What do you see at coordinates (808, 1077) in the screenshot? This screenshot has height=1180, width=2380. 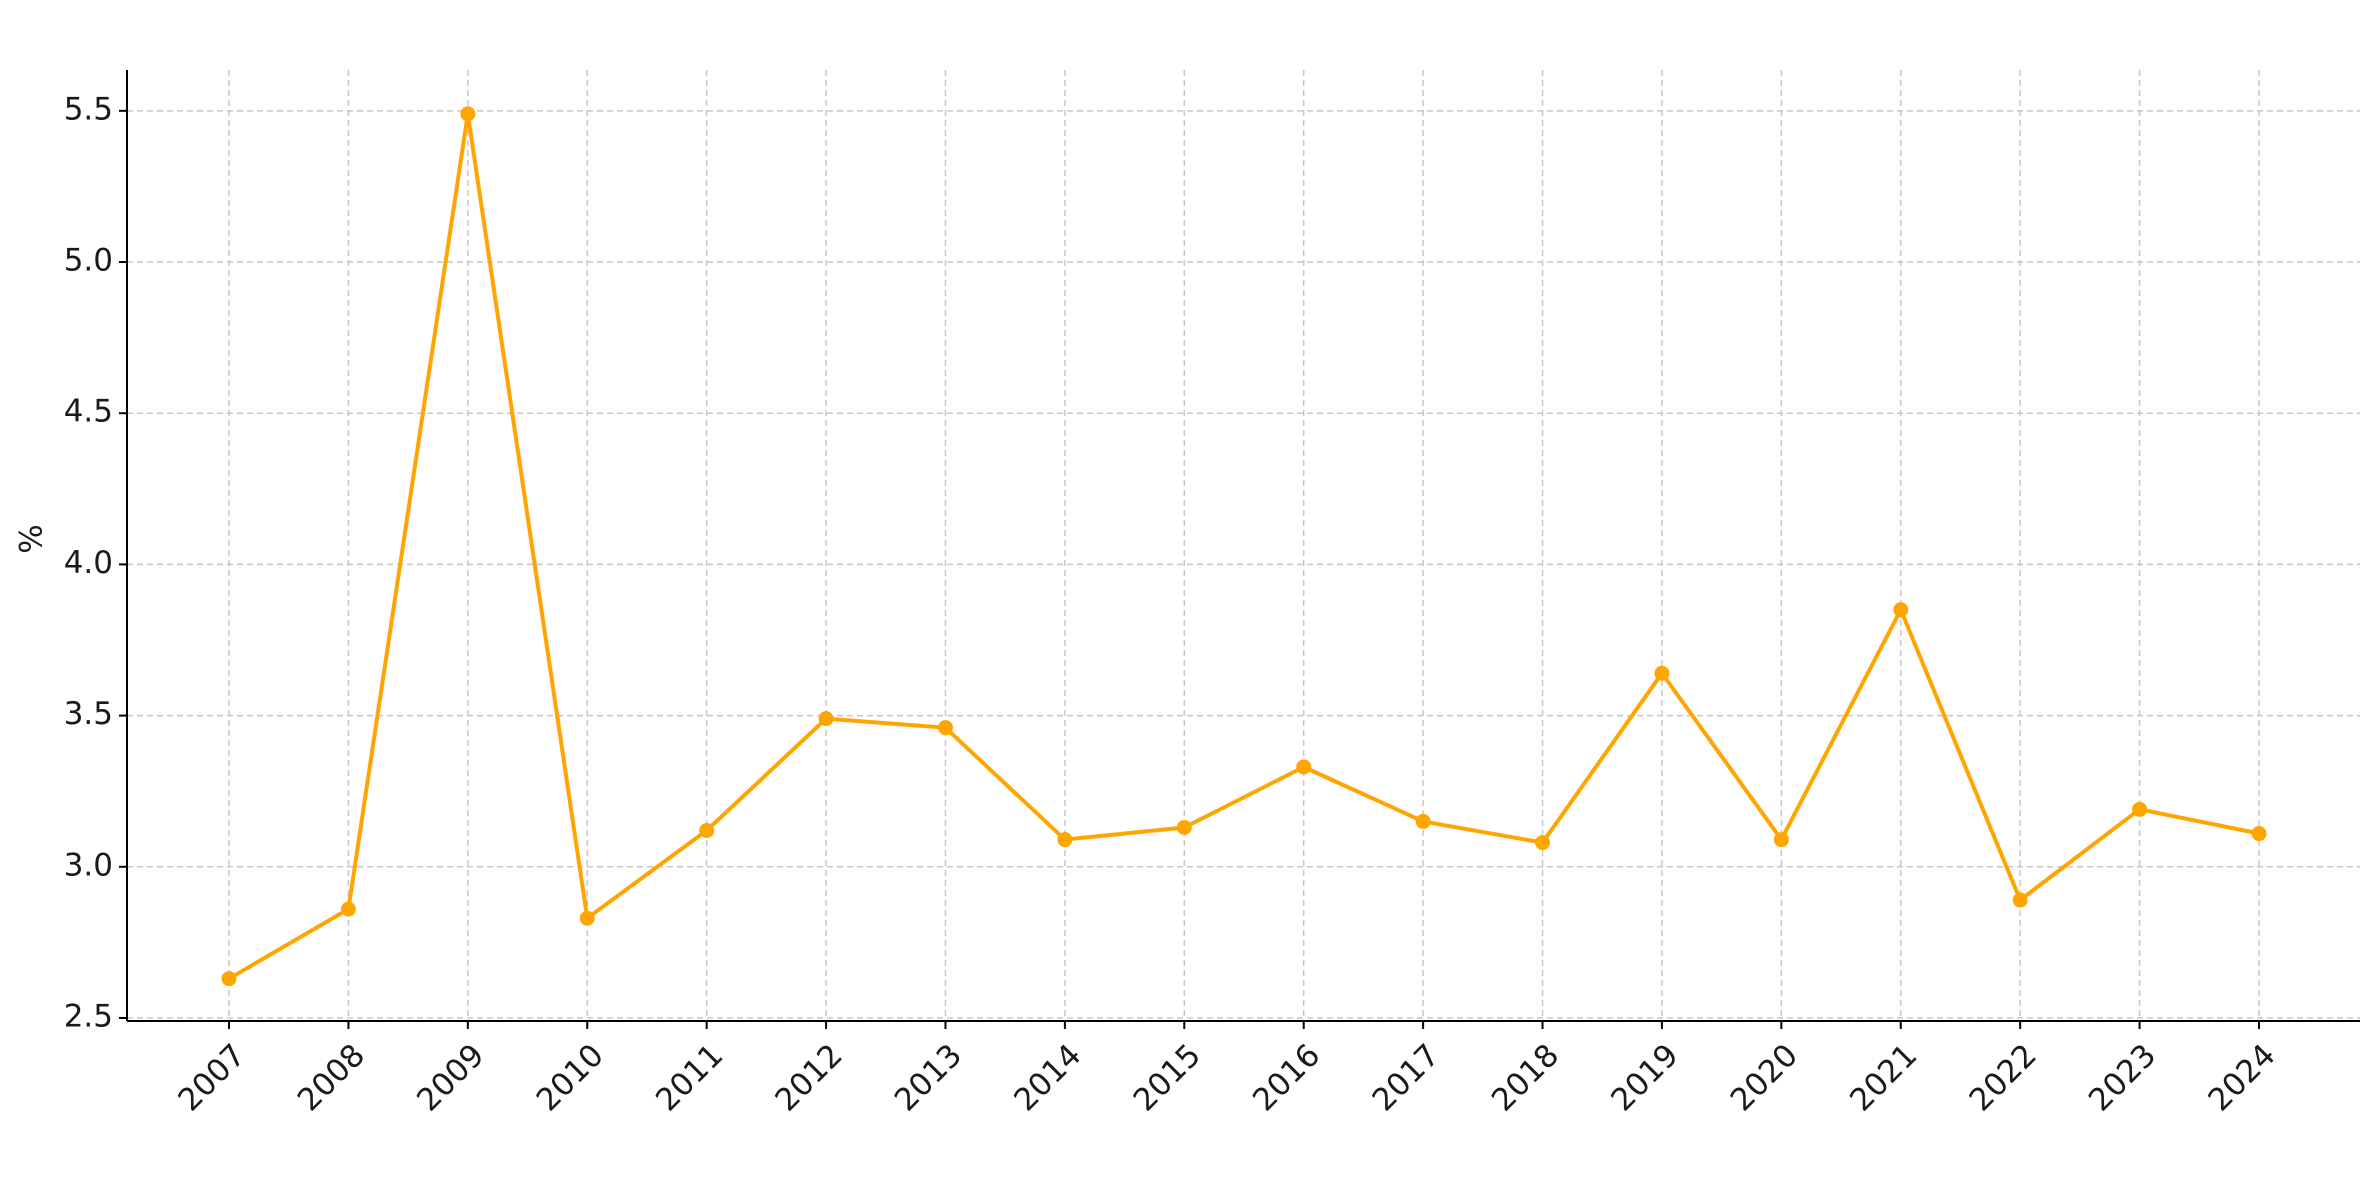 I see `x-tick-label: 2012` at bounding box center [808, 1077].